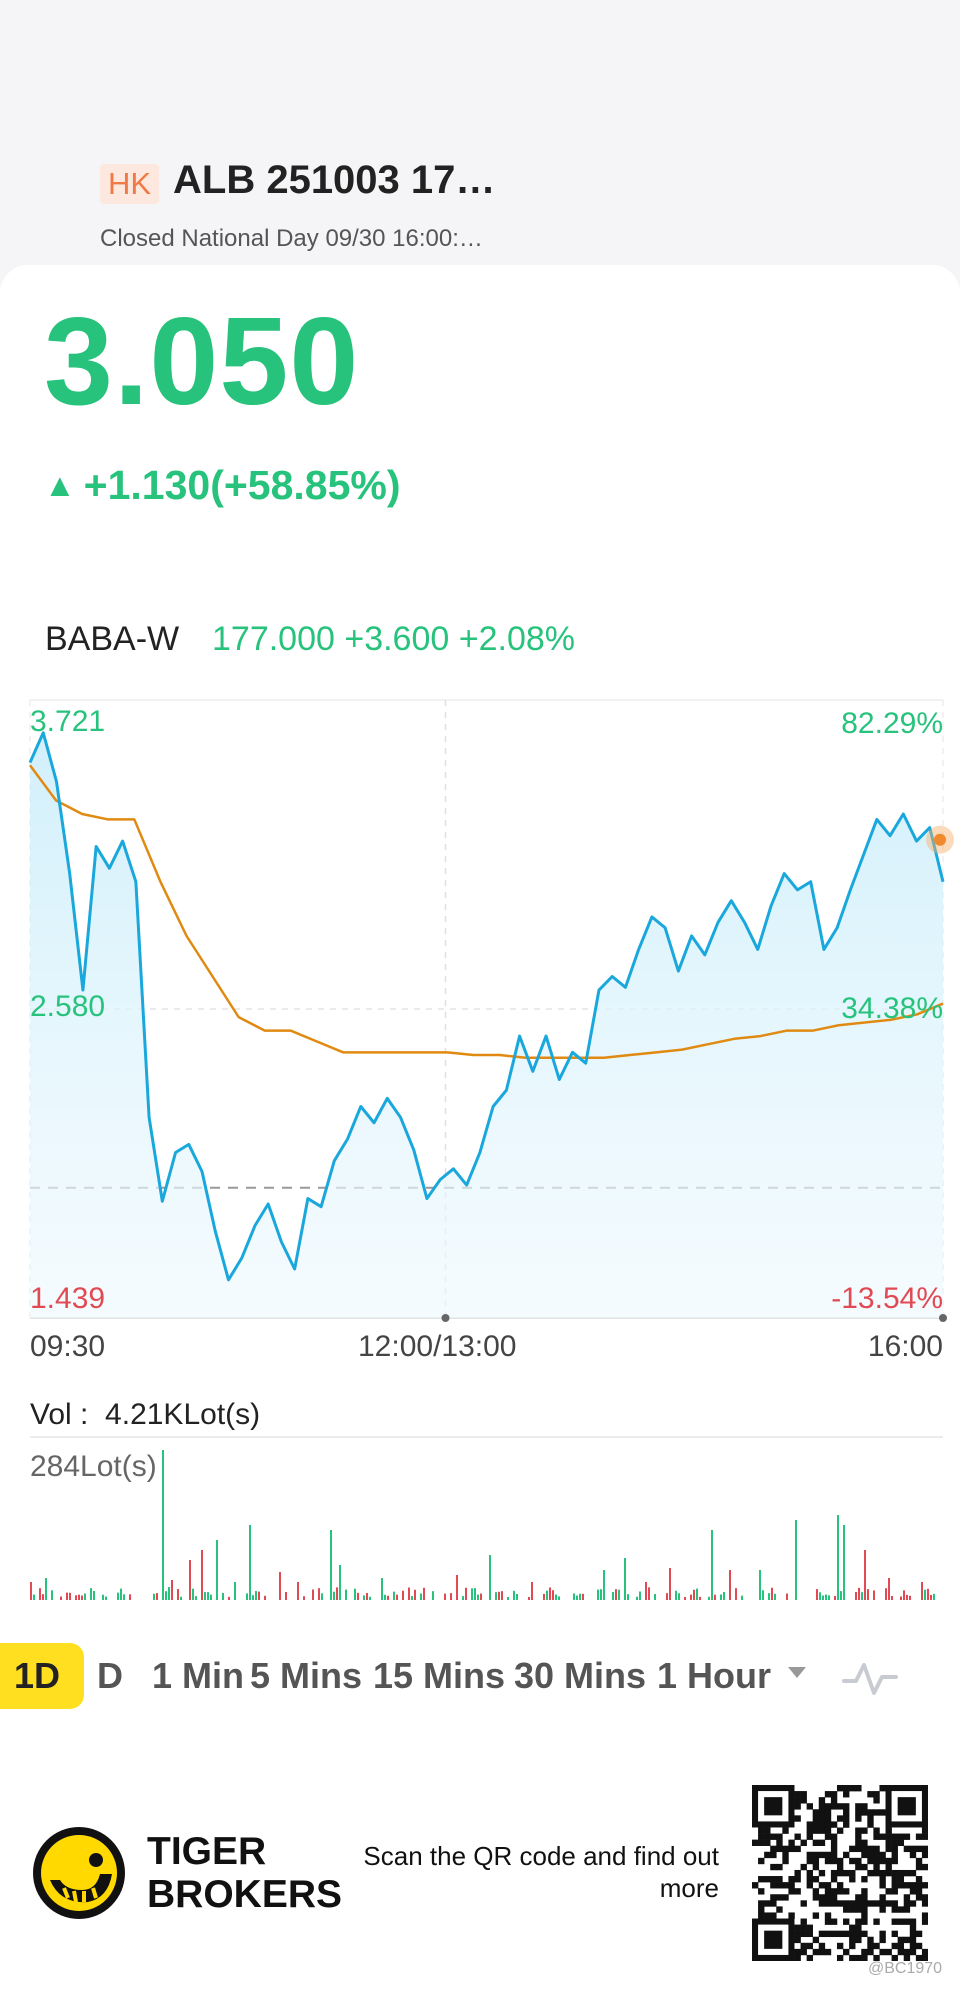  I want to click on tab-1-min: 1 Min, so click(198, 1675).